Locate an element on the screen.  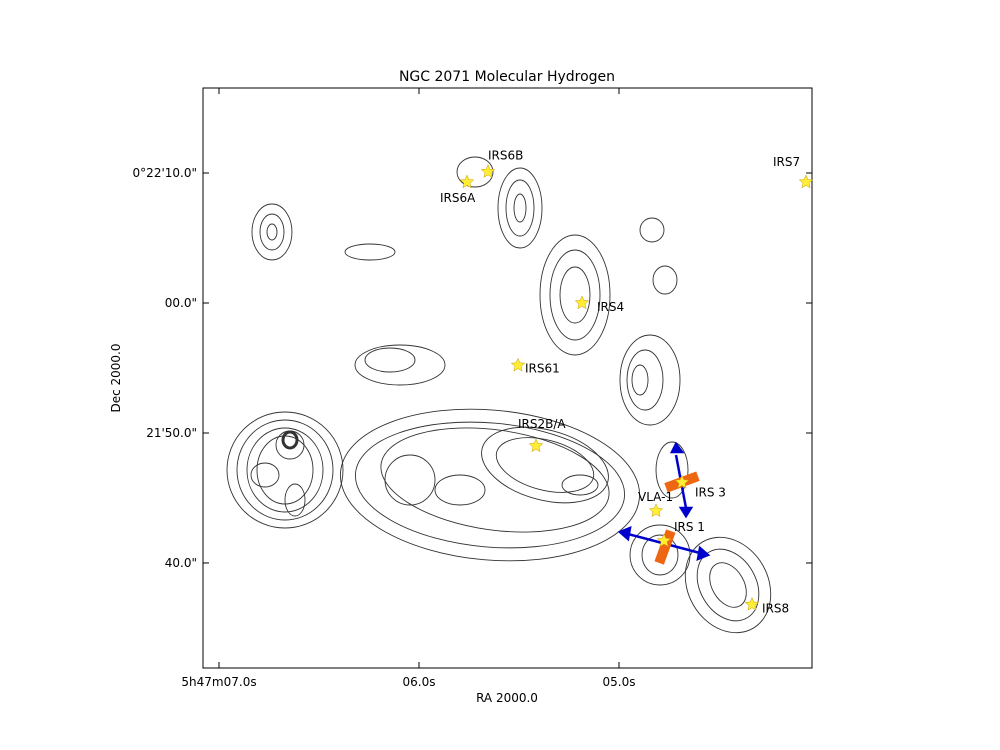
y-tick-label: 00.0" is located at coordinates (181, 303).